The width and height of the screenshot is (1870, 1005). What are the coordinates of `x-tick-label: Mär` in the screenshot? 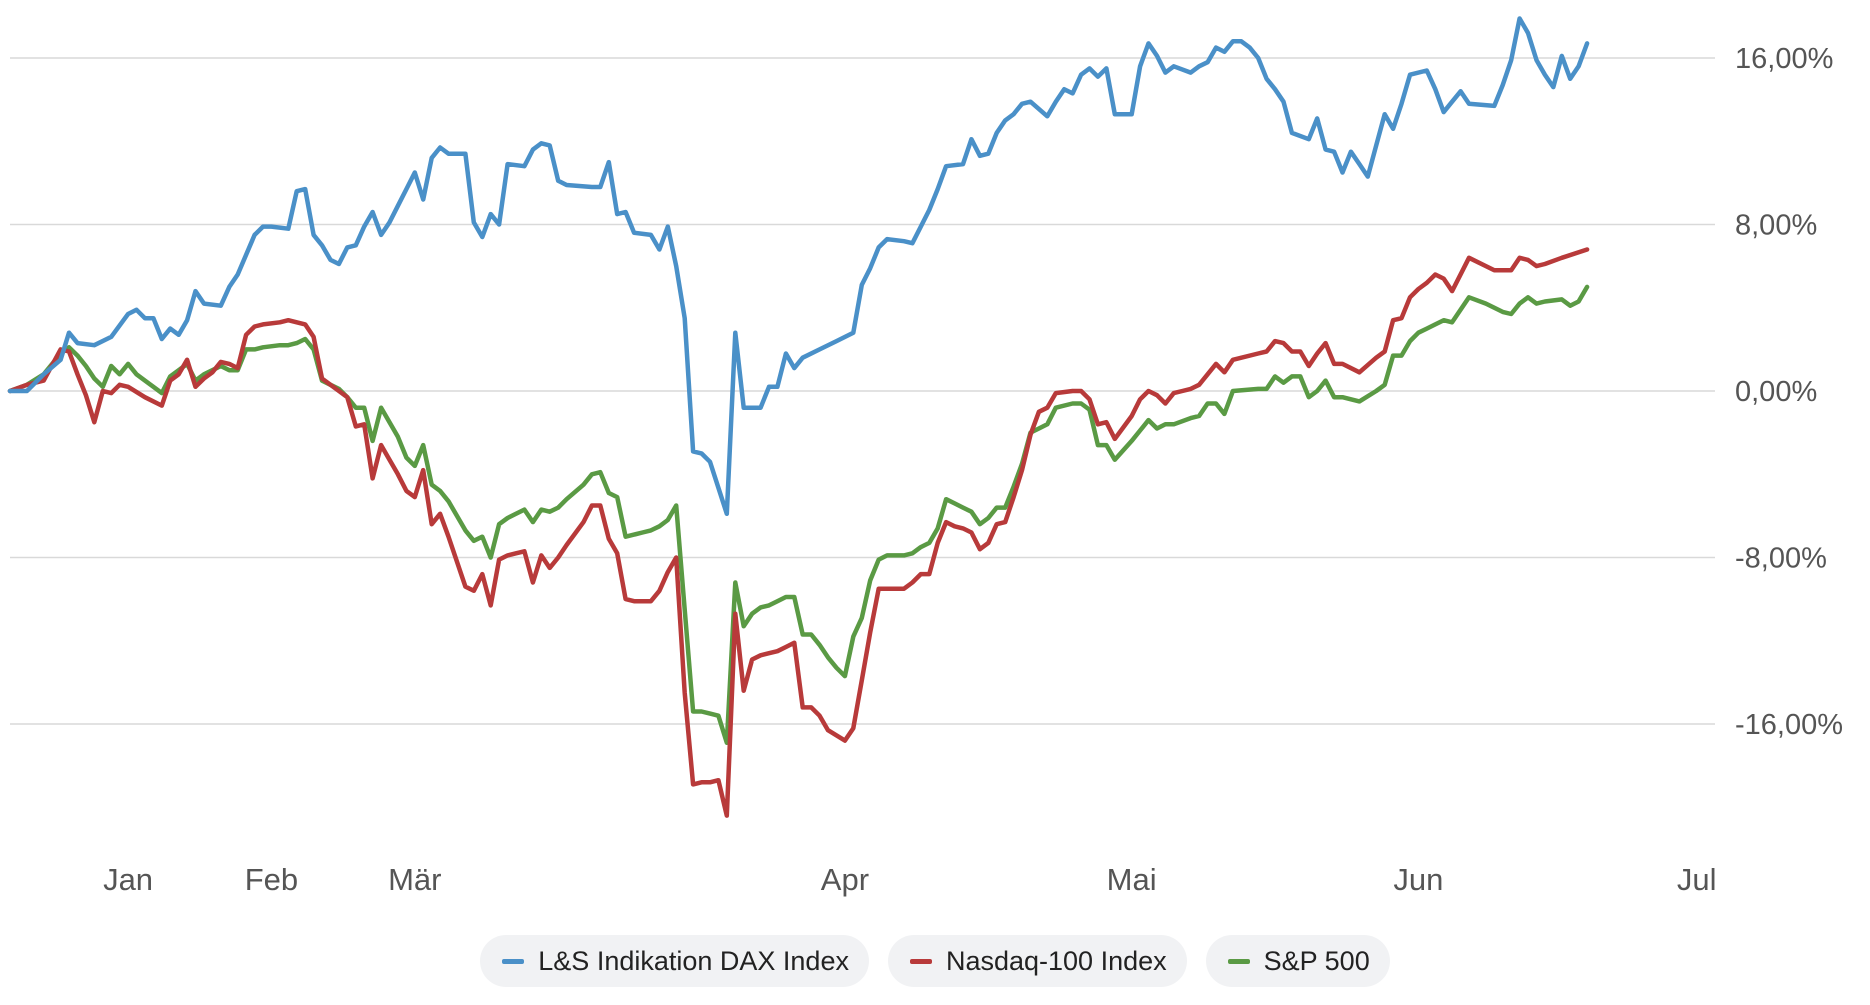 It's located at (414, 879).